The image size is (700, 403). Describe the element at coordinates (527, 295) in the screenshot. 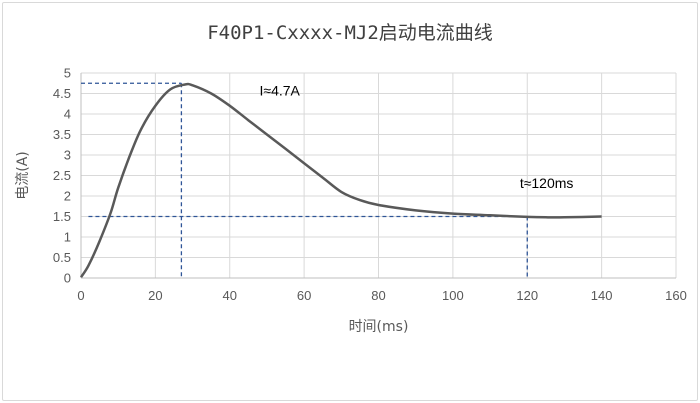

I see `x-tick-label: 120` at that location.